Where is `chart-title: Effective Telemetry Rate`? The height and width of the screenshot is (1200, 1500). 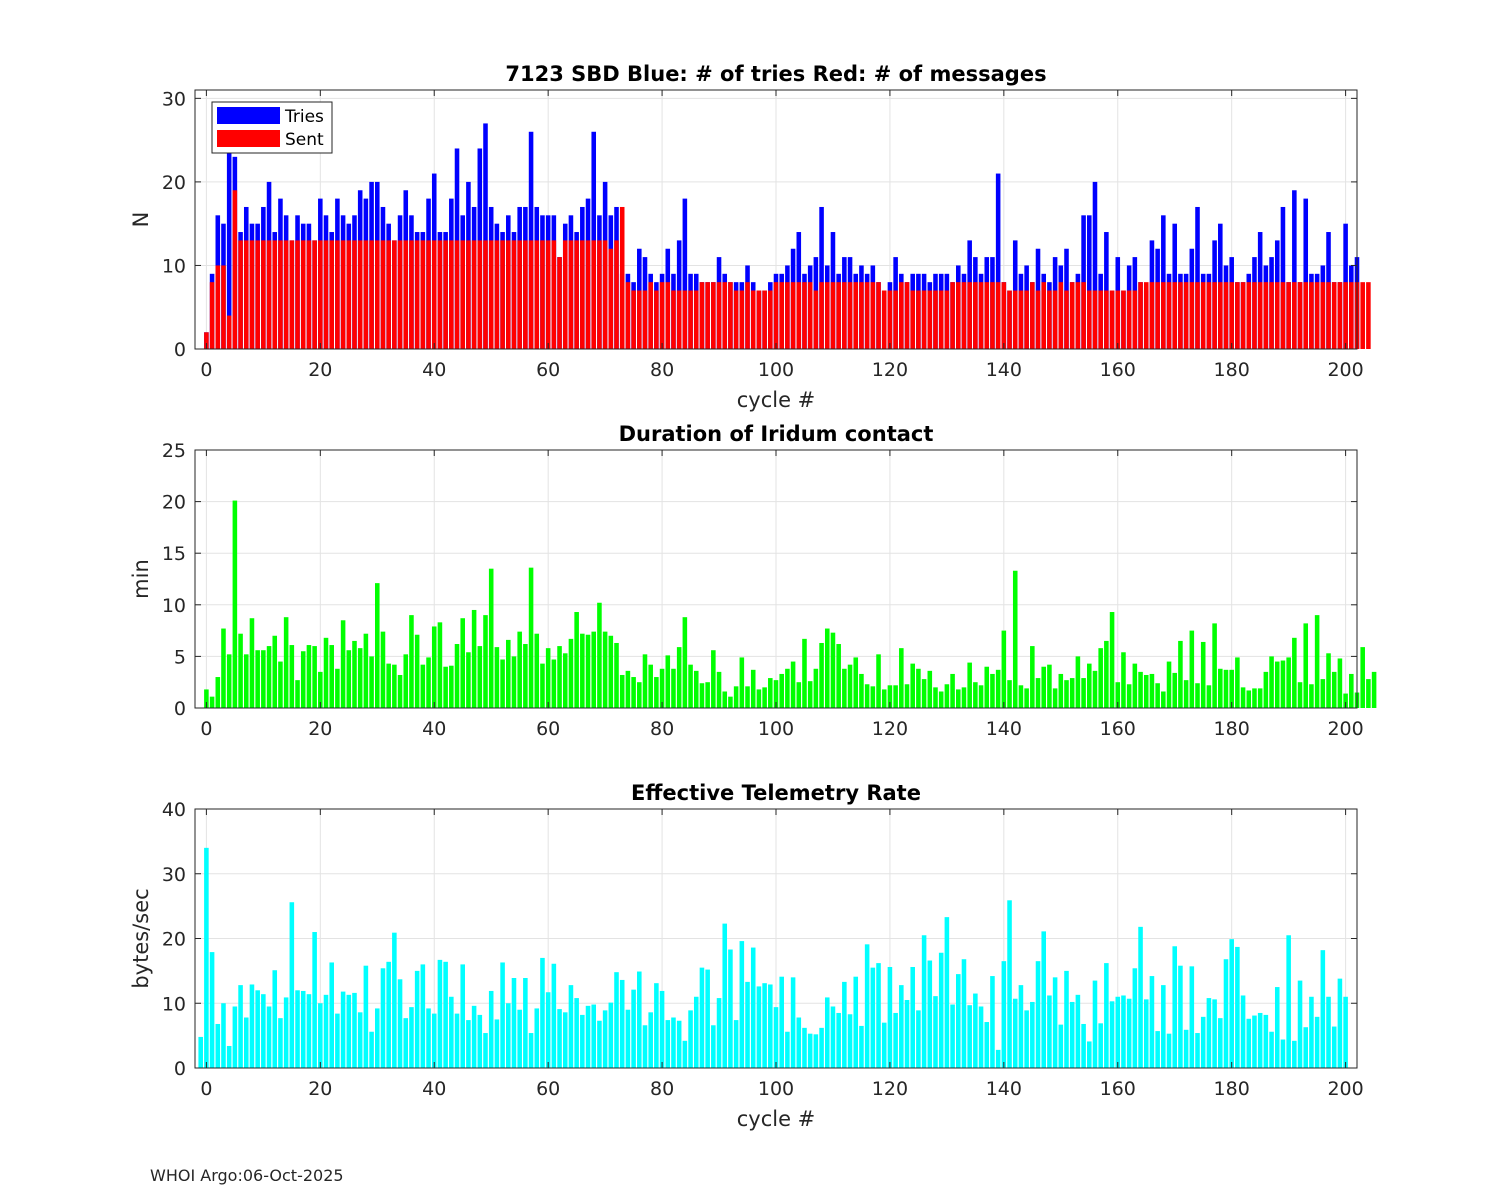 chart-title: Effective Telemetry Rate is located at coordinates (776, 793).